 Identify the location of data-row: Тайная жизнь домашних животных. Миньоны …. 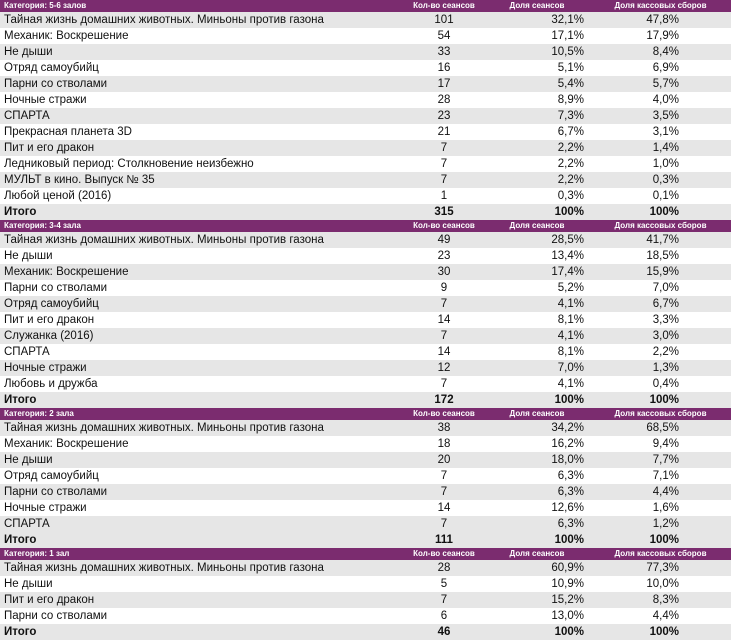
(365, 568).